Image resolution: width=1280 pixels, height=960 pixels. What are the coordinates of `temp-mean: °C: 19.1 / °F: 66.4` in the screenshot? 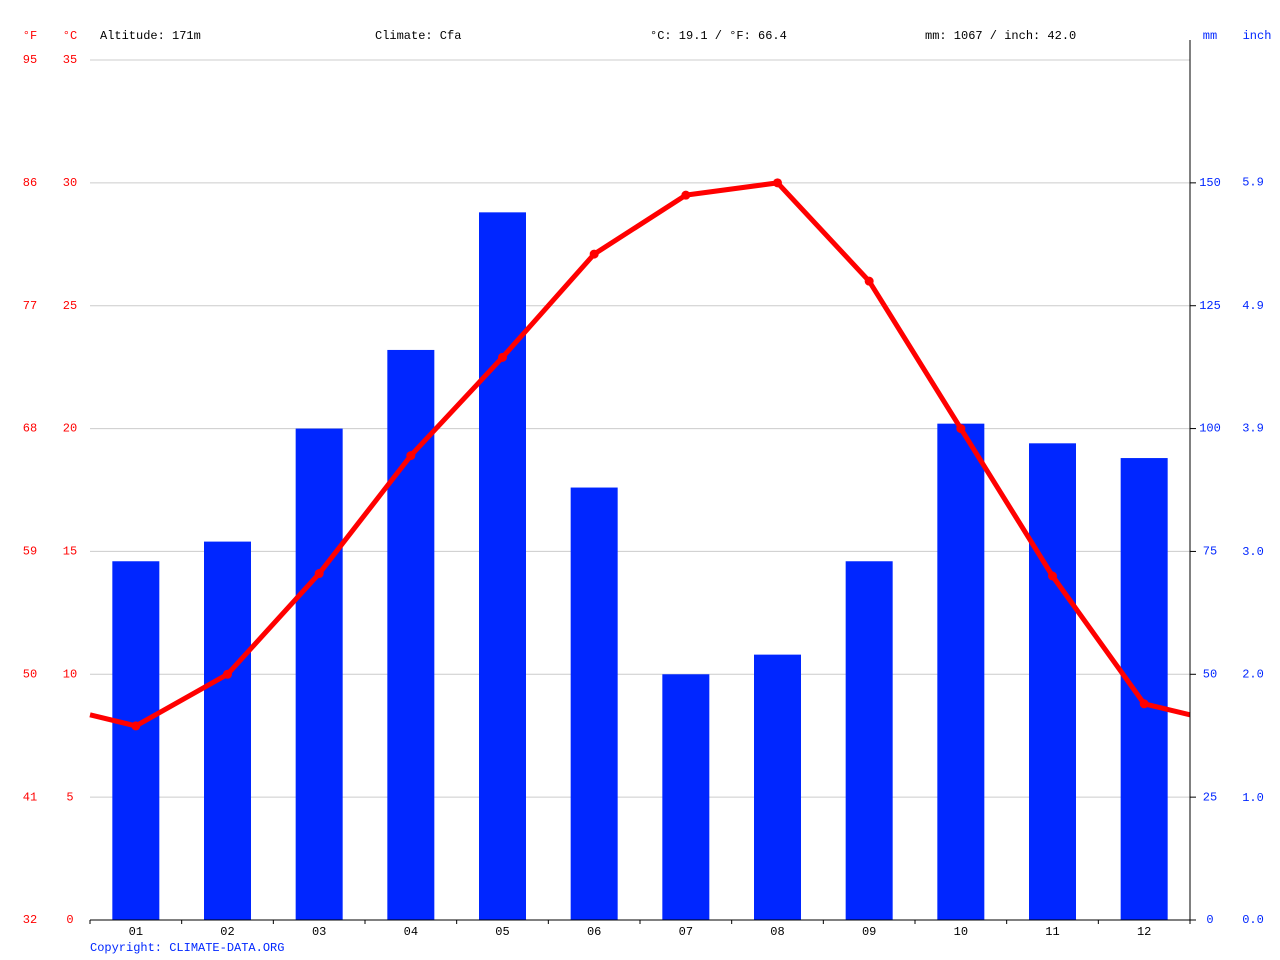 It's located at (718, 36).